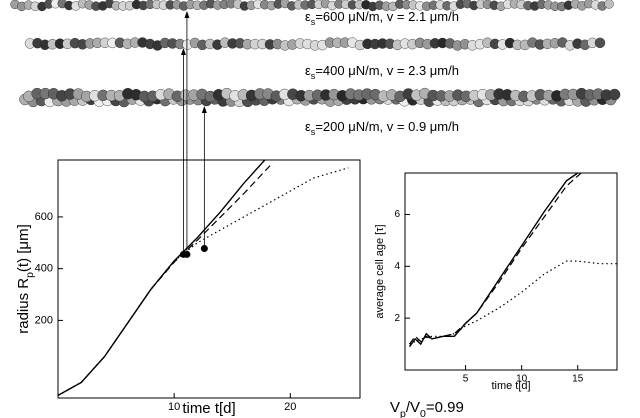 The height and width of the screenshot is (418, 640). I want to click on plot-area, so click(512, 260).